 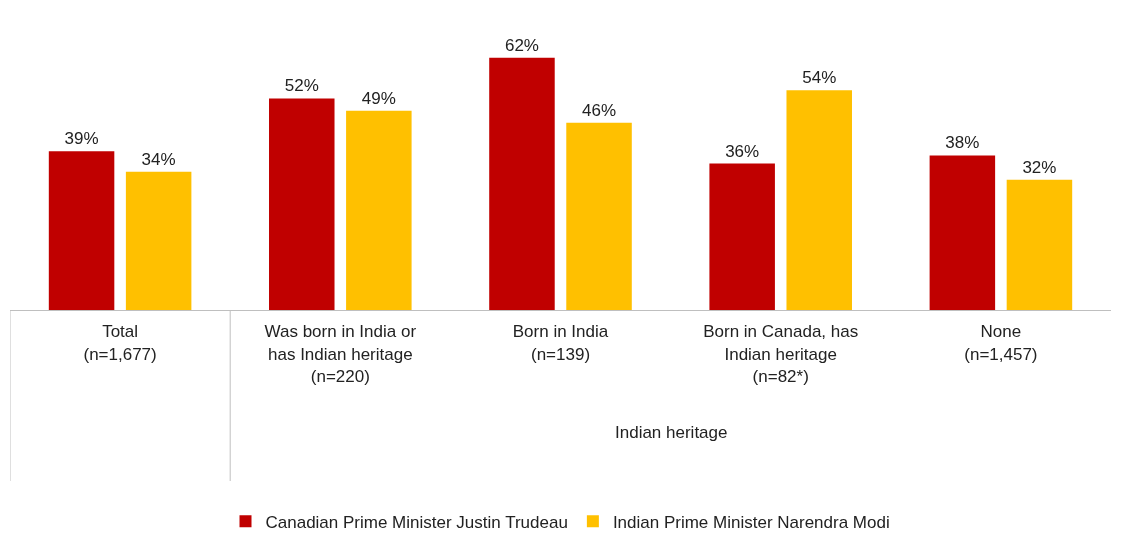 What do you see at coordinates (742, 151) in the screenshot?
I see `data-label: 36%` at bounding box center [742, 151].